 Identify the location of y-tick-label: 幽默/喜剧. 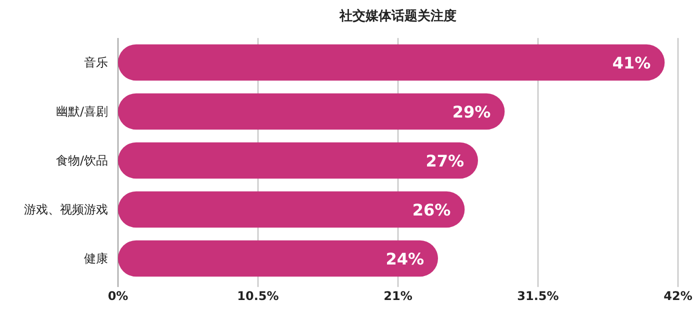
(82, 111).